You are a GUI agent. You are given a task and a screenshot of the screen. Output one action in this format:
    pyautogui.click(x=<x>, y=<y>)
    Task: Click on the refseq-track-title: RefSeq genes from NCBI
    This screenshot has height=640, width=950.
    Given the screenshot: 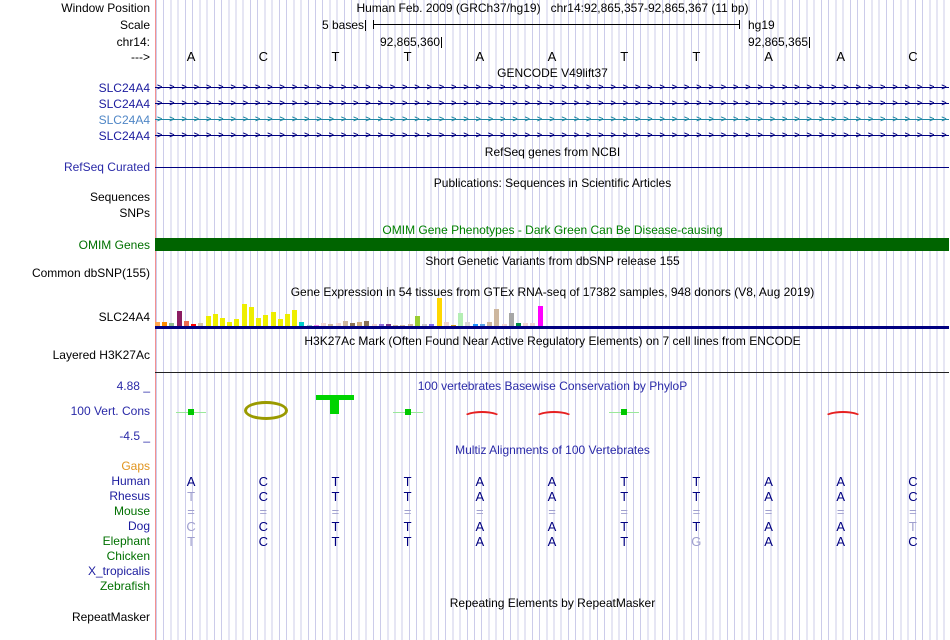 What is the action you would take?
    pyautogui.click(x=552, y=152)
    